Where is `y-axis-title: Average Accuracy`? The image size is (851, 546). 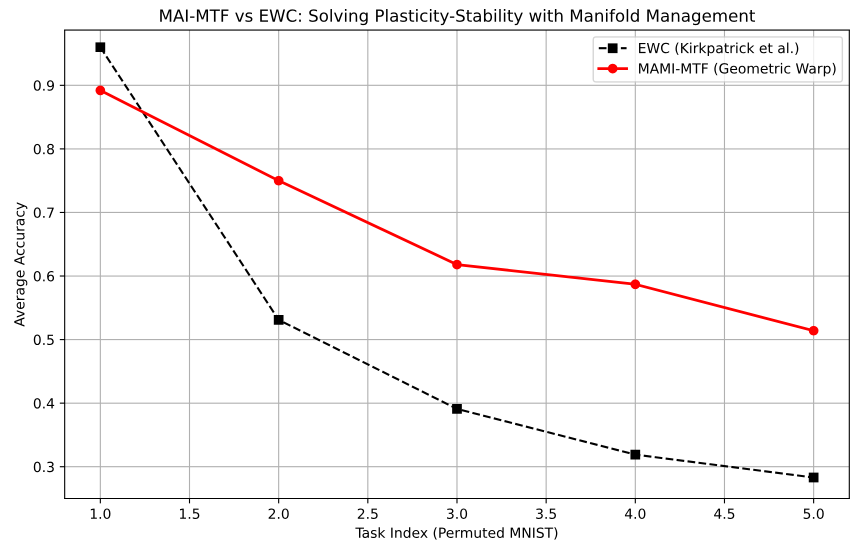 y-axis-title: Average Accuracy is located at coordinates (21, 264).